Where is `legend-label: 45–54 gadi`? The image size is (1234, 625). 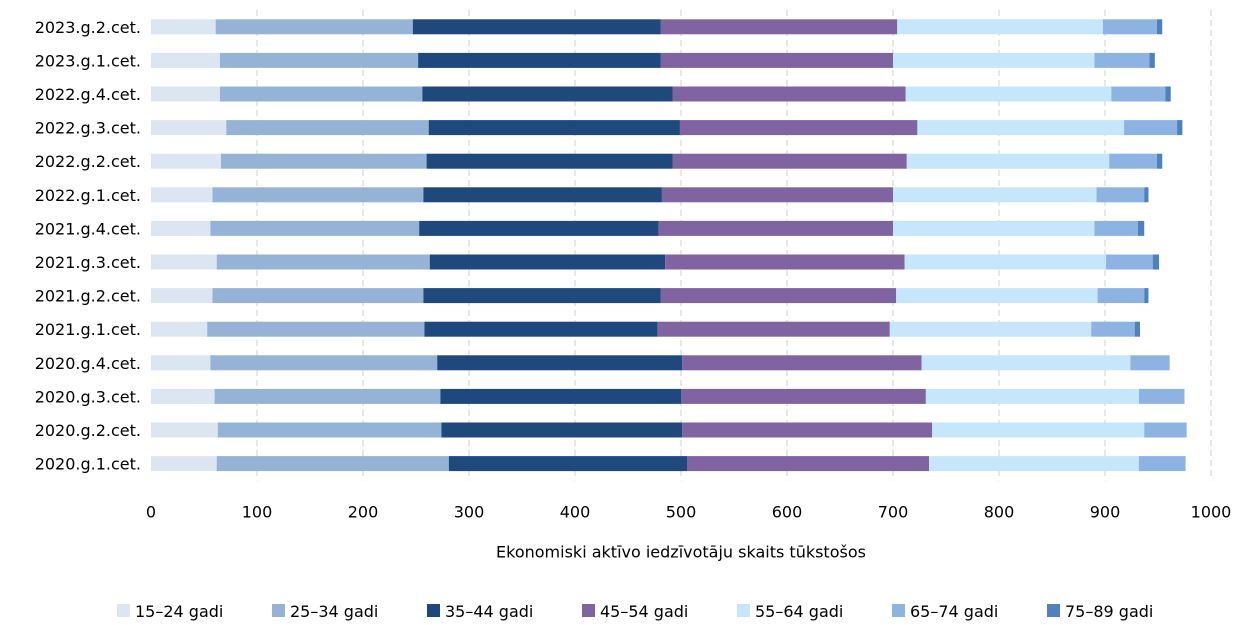
legend-label: 45–54 gadi is located at coordinates (644, 611).